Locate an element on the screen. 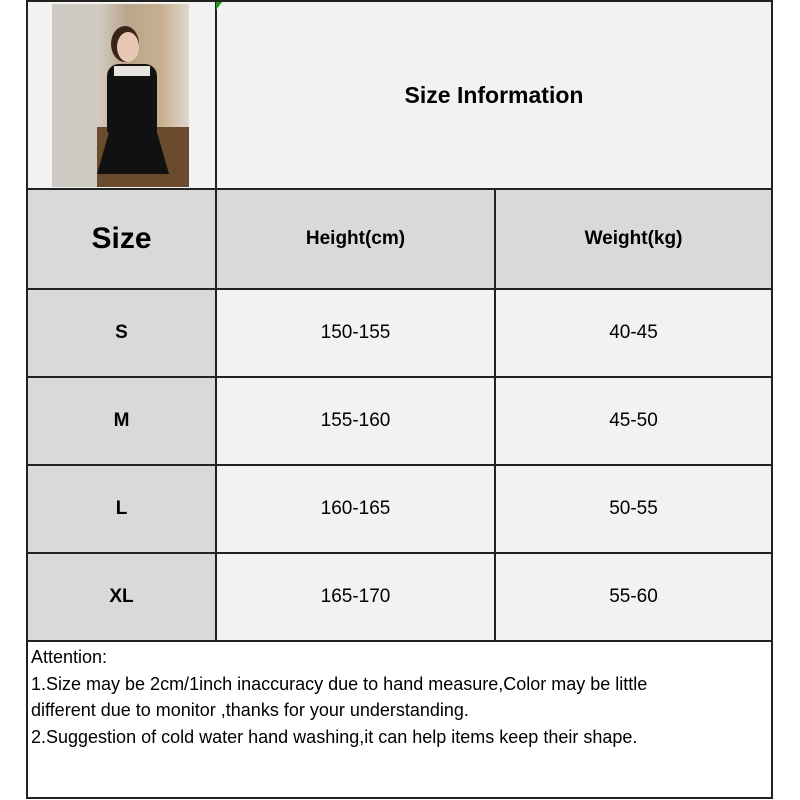 The width and height of the screenshot is (800, 800). size-value: XL is located at coordinates (121, 596).